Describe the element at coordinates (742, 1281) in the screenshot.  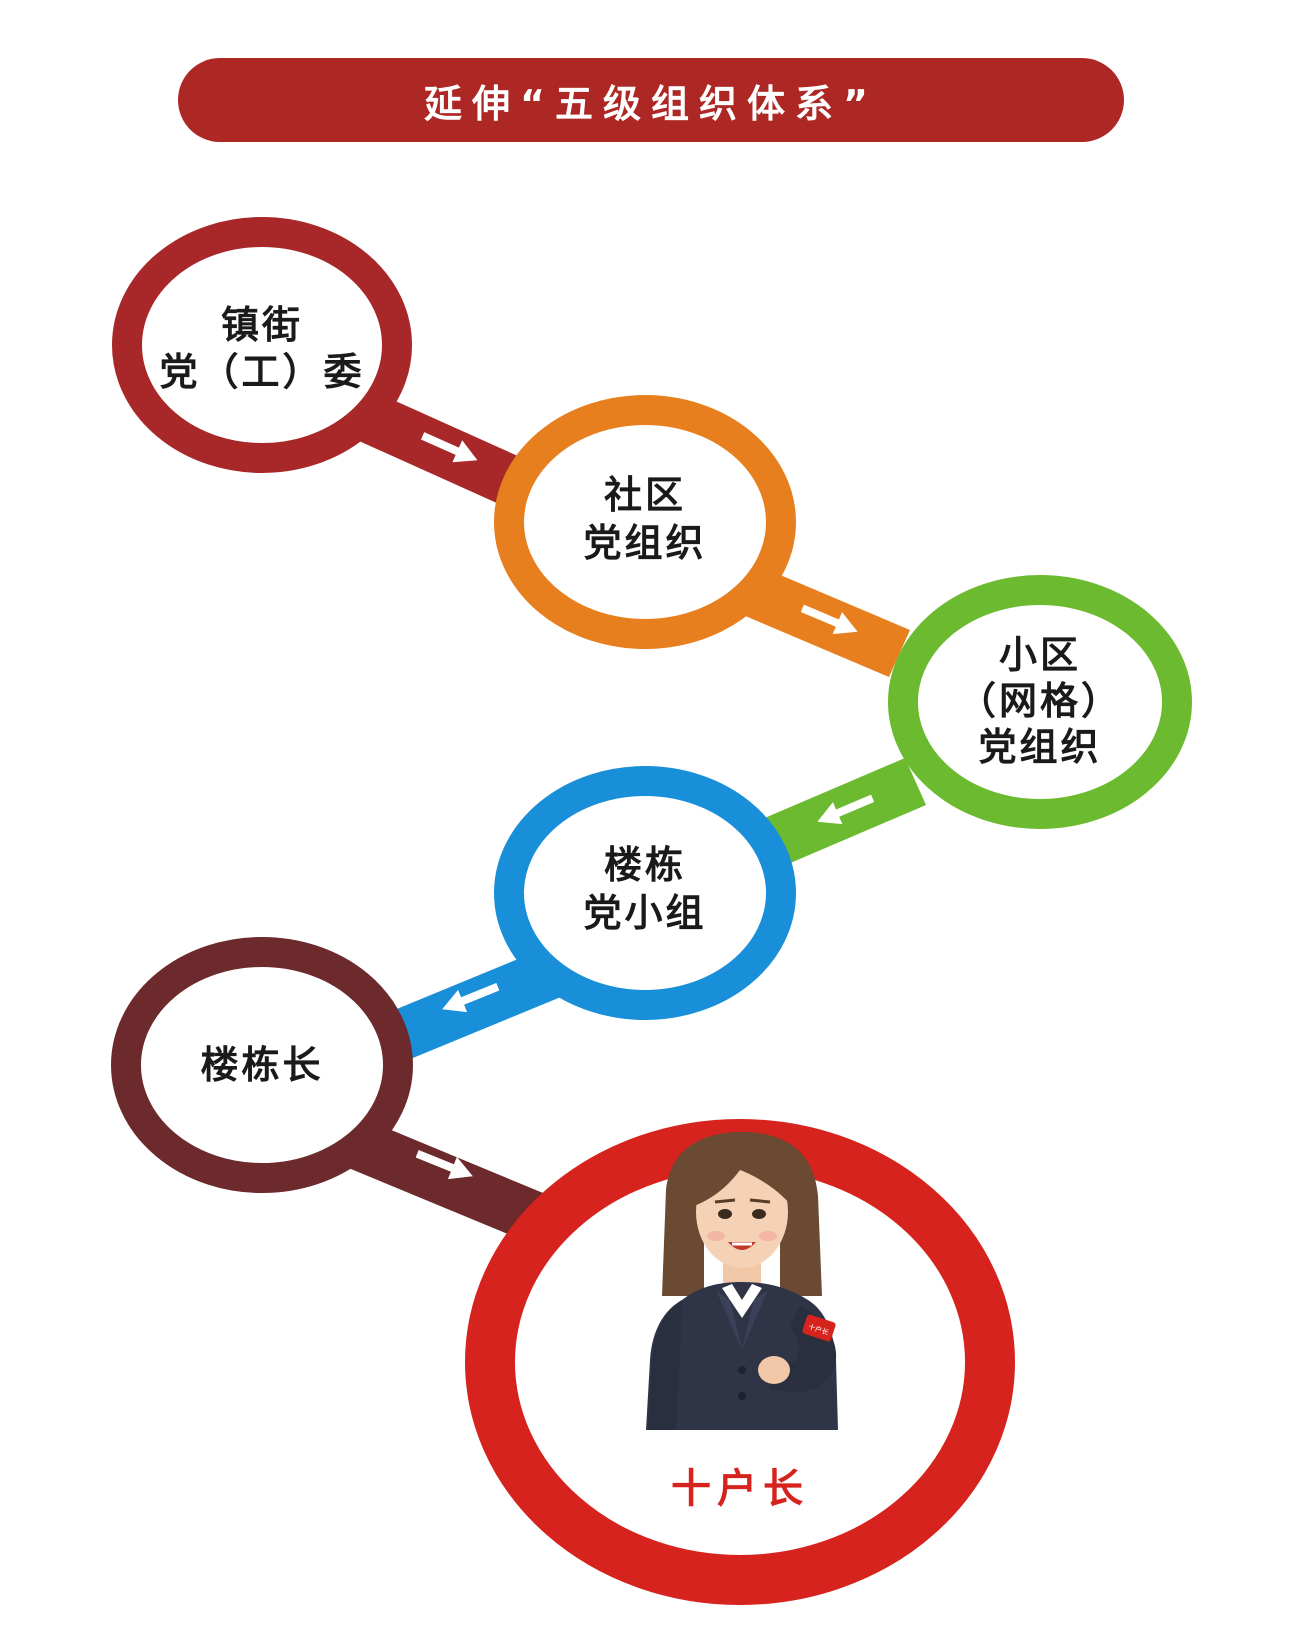
I see `woman-avatar-icon: 十户长` at that location.